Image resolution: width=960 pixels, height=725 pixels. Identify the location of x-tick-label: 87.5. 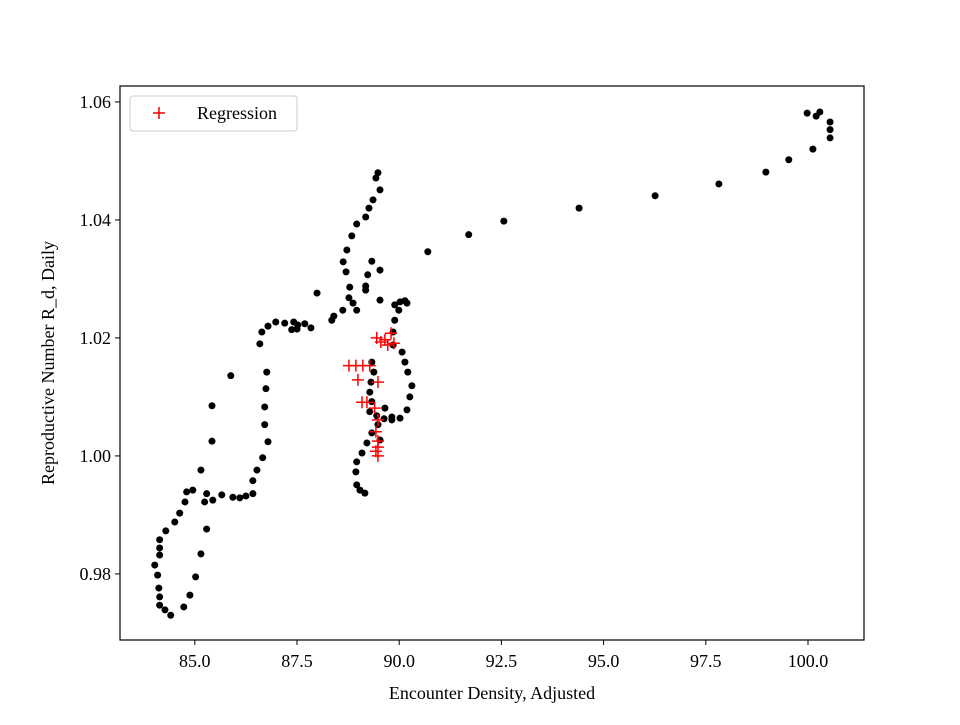
(297, 661).